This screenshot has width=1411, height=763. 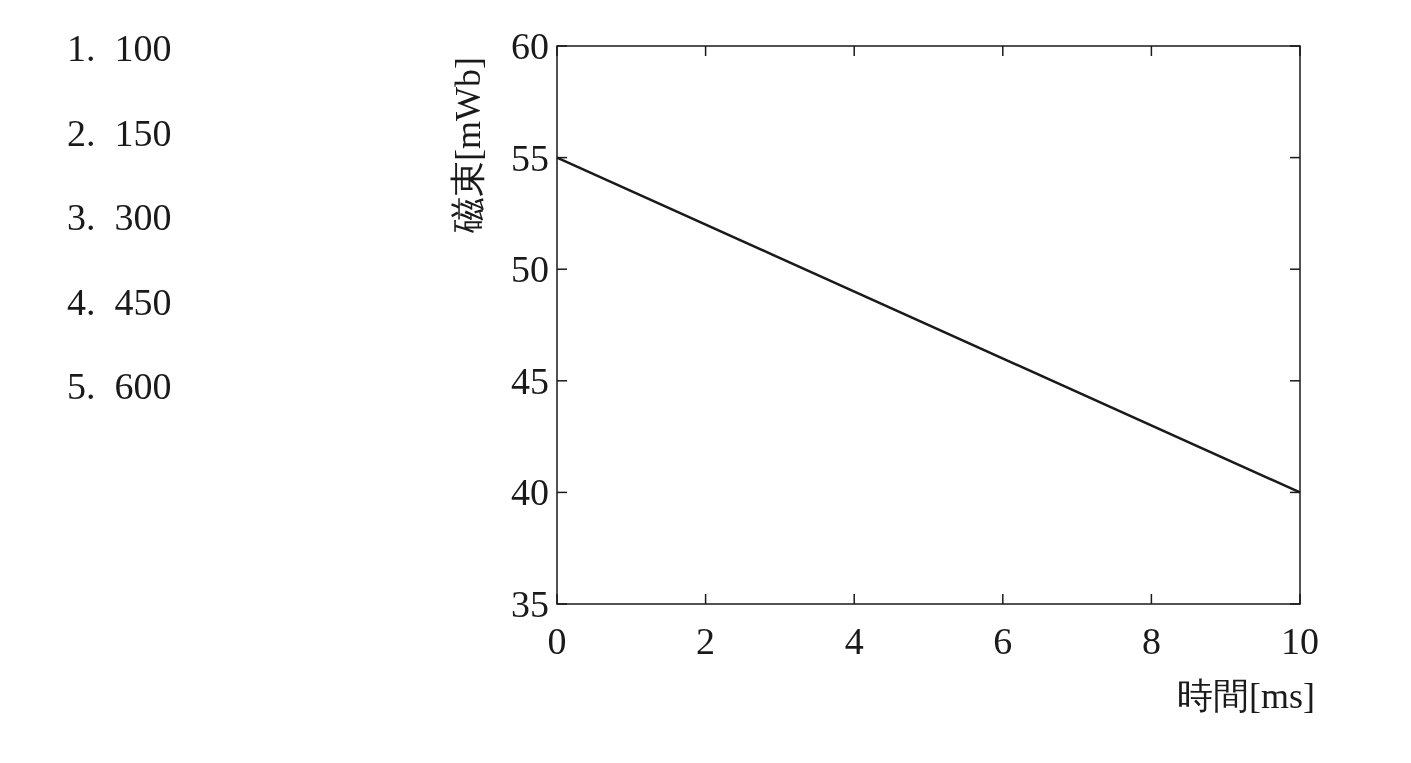 What do you see at coordinates (530, 380) in the screenshot?
I see `y-tick-label: 45` at bounding box center [530, 380].